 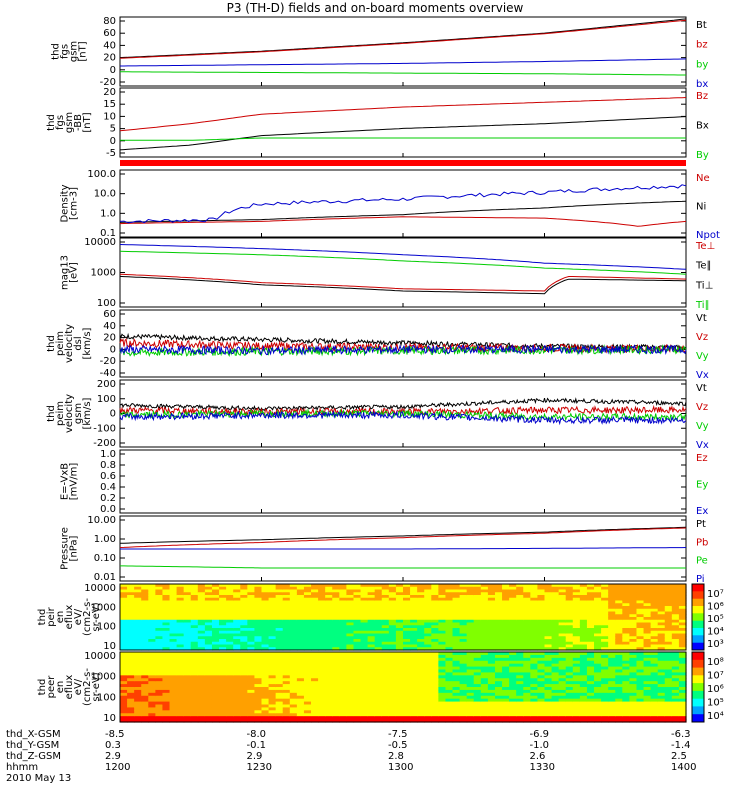 What do you see at coordinates (702, 305) in the screenshot?
I see `legend-entry: Ti∥` at bounding box center [702, 305].